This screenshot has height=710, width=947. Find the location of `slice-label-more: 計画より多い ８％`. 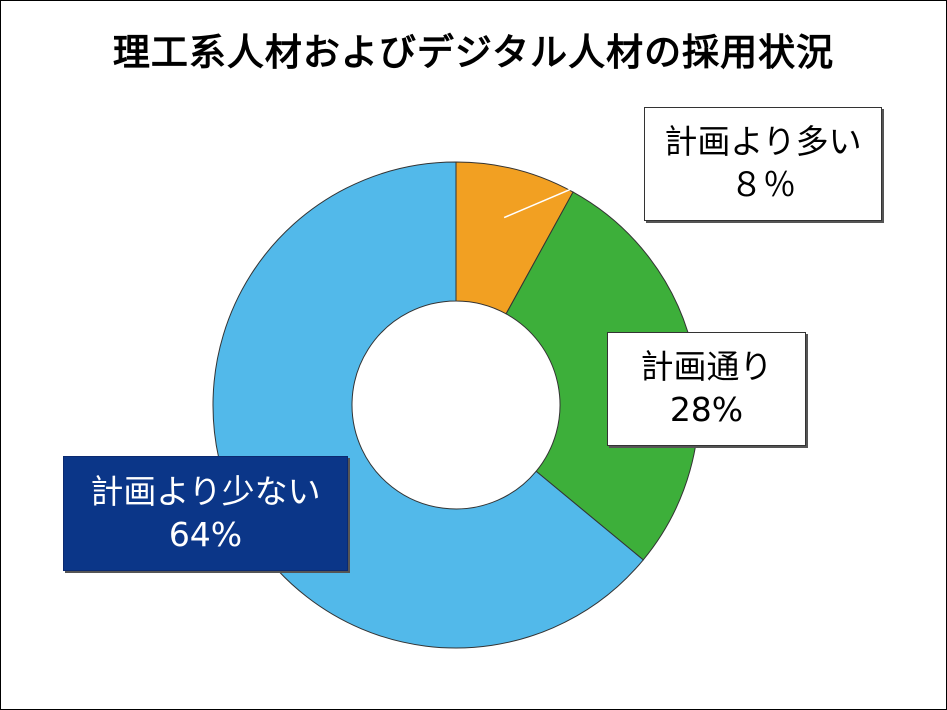

slice-label-more: 計画より多い ８％ is located at coordinates (763, 164).